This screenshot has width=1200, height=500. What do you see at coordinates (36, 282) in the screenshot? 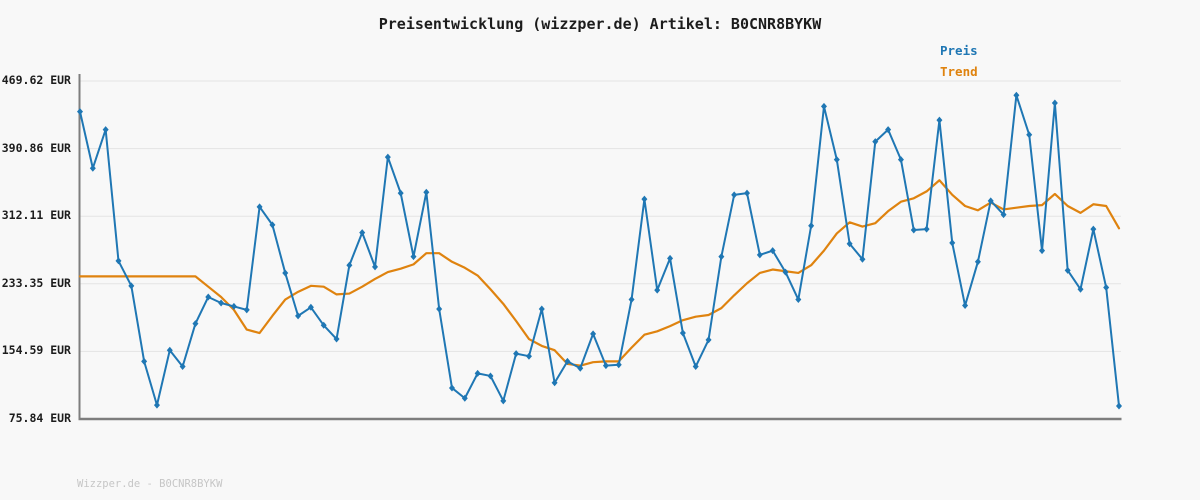
I see `y-axis-tick-label: 233.35 EUR` at bounding box center [36, 282].